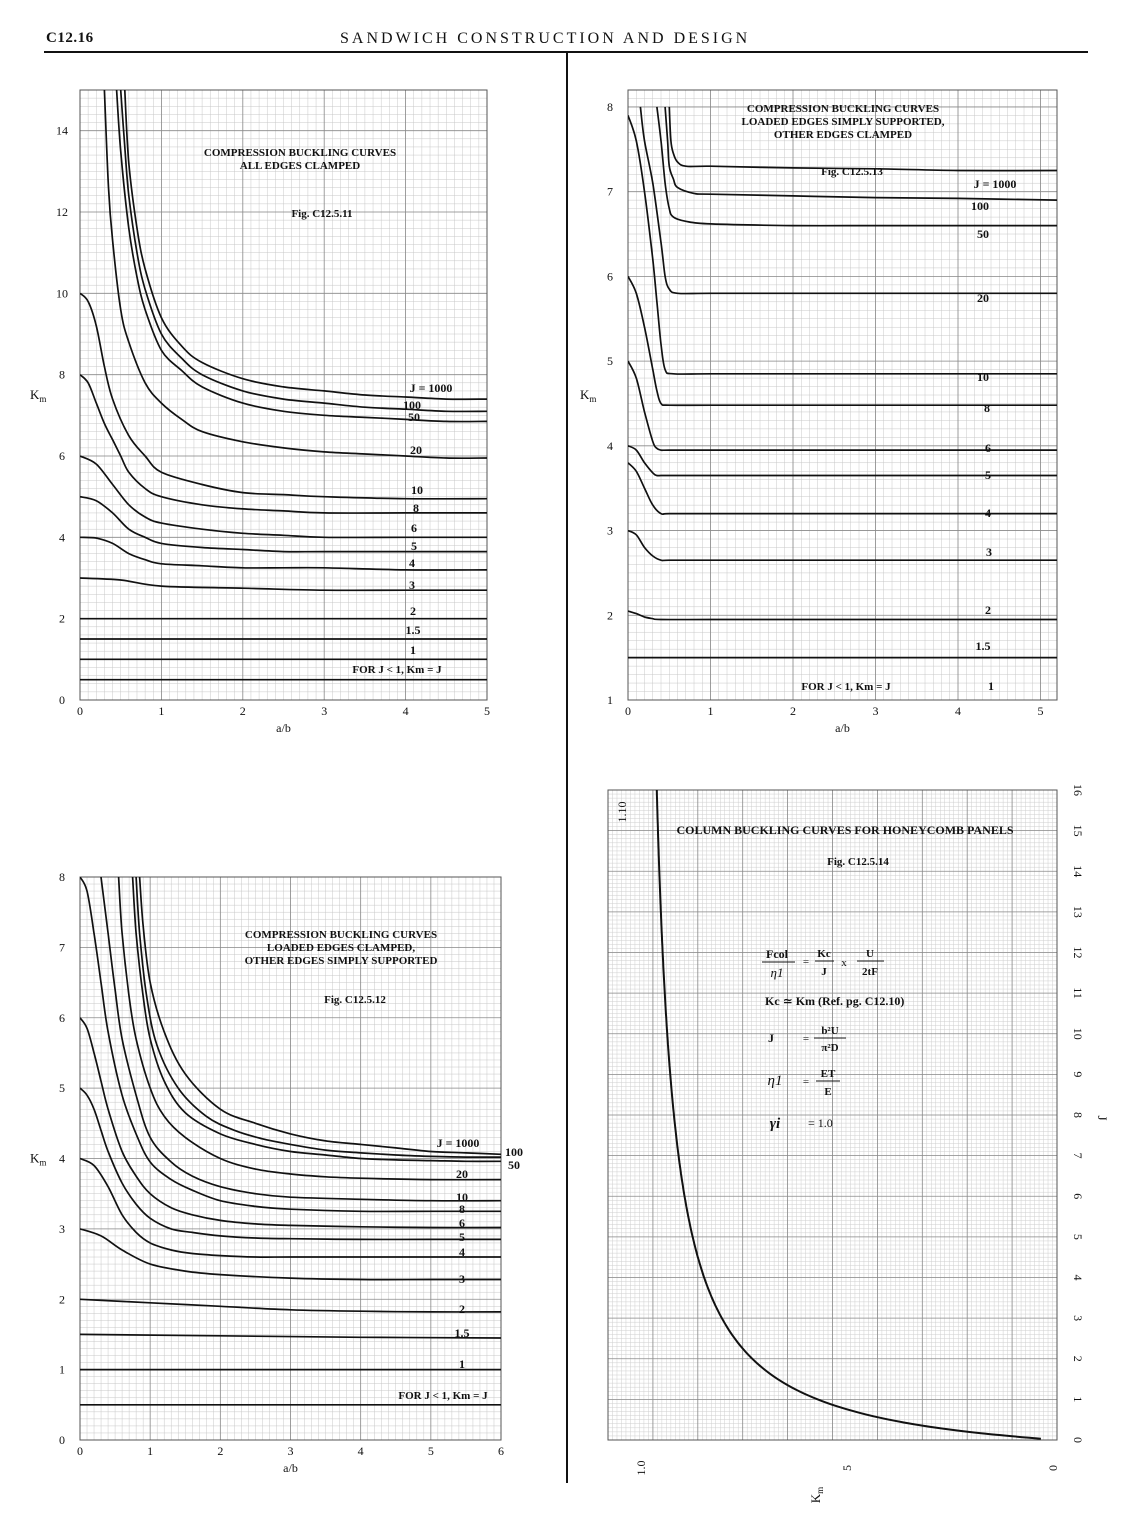 The width and height of the screenshot is (1144, 1513). Describe the element at coordinates (771, 1038) in the screenshot. I see `formula-text: J` at that location.